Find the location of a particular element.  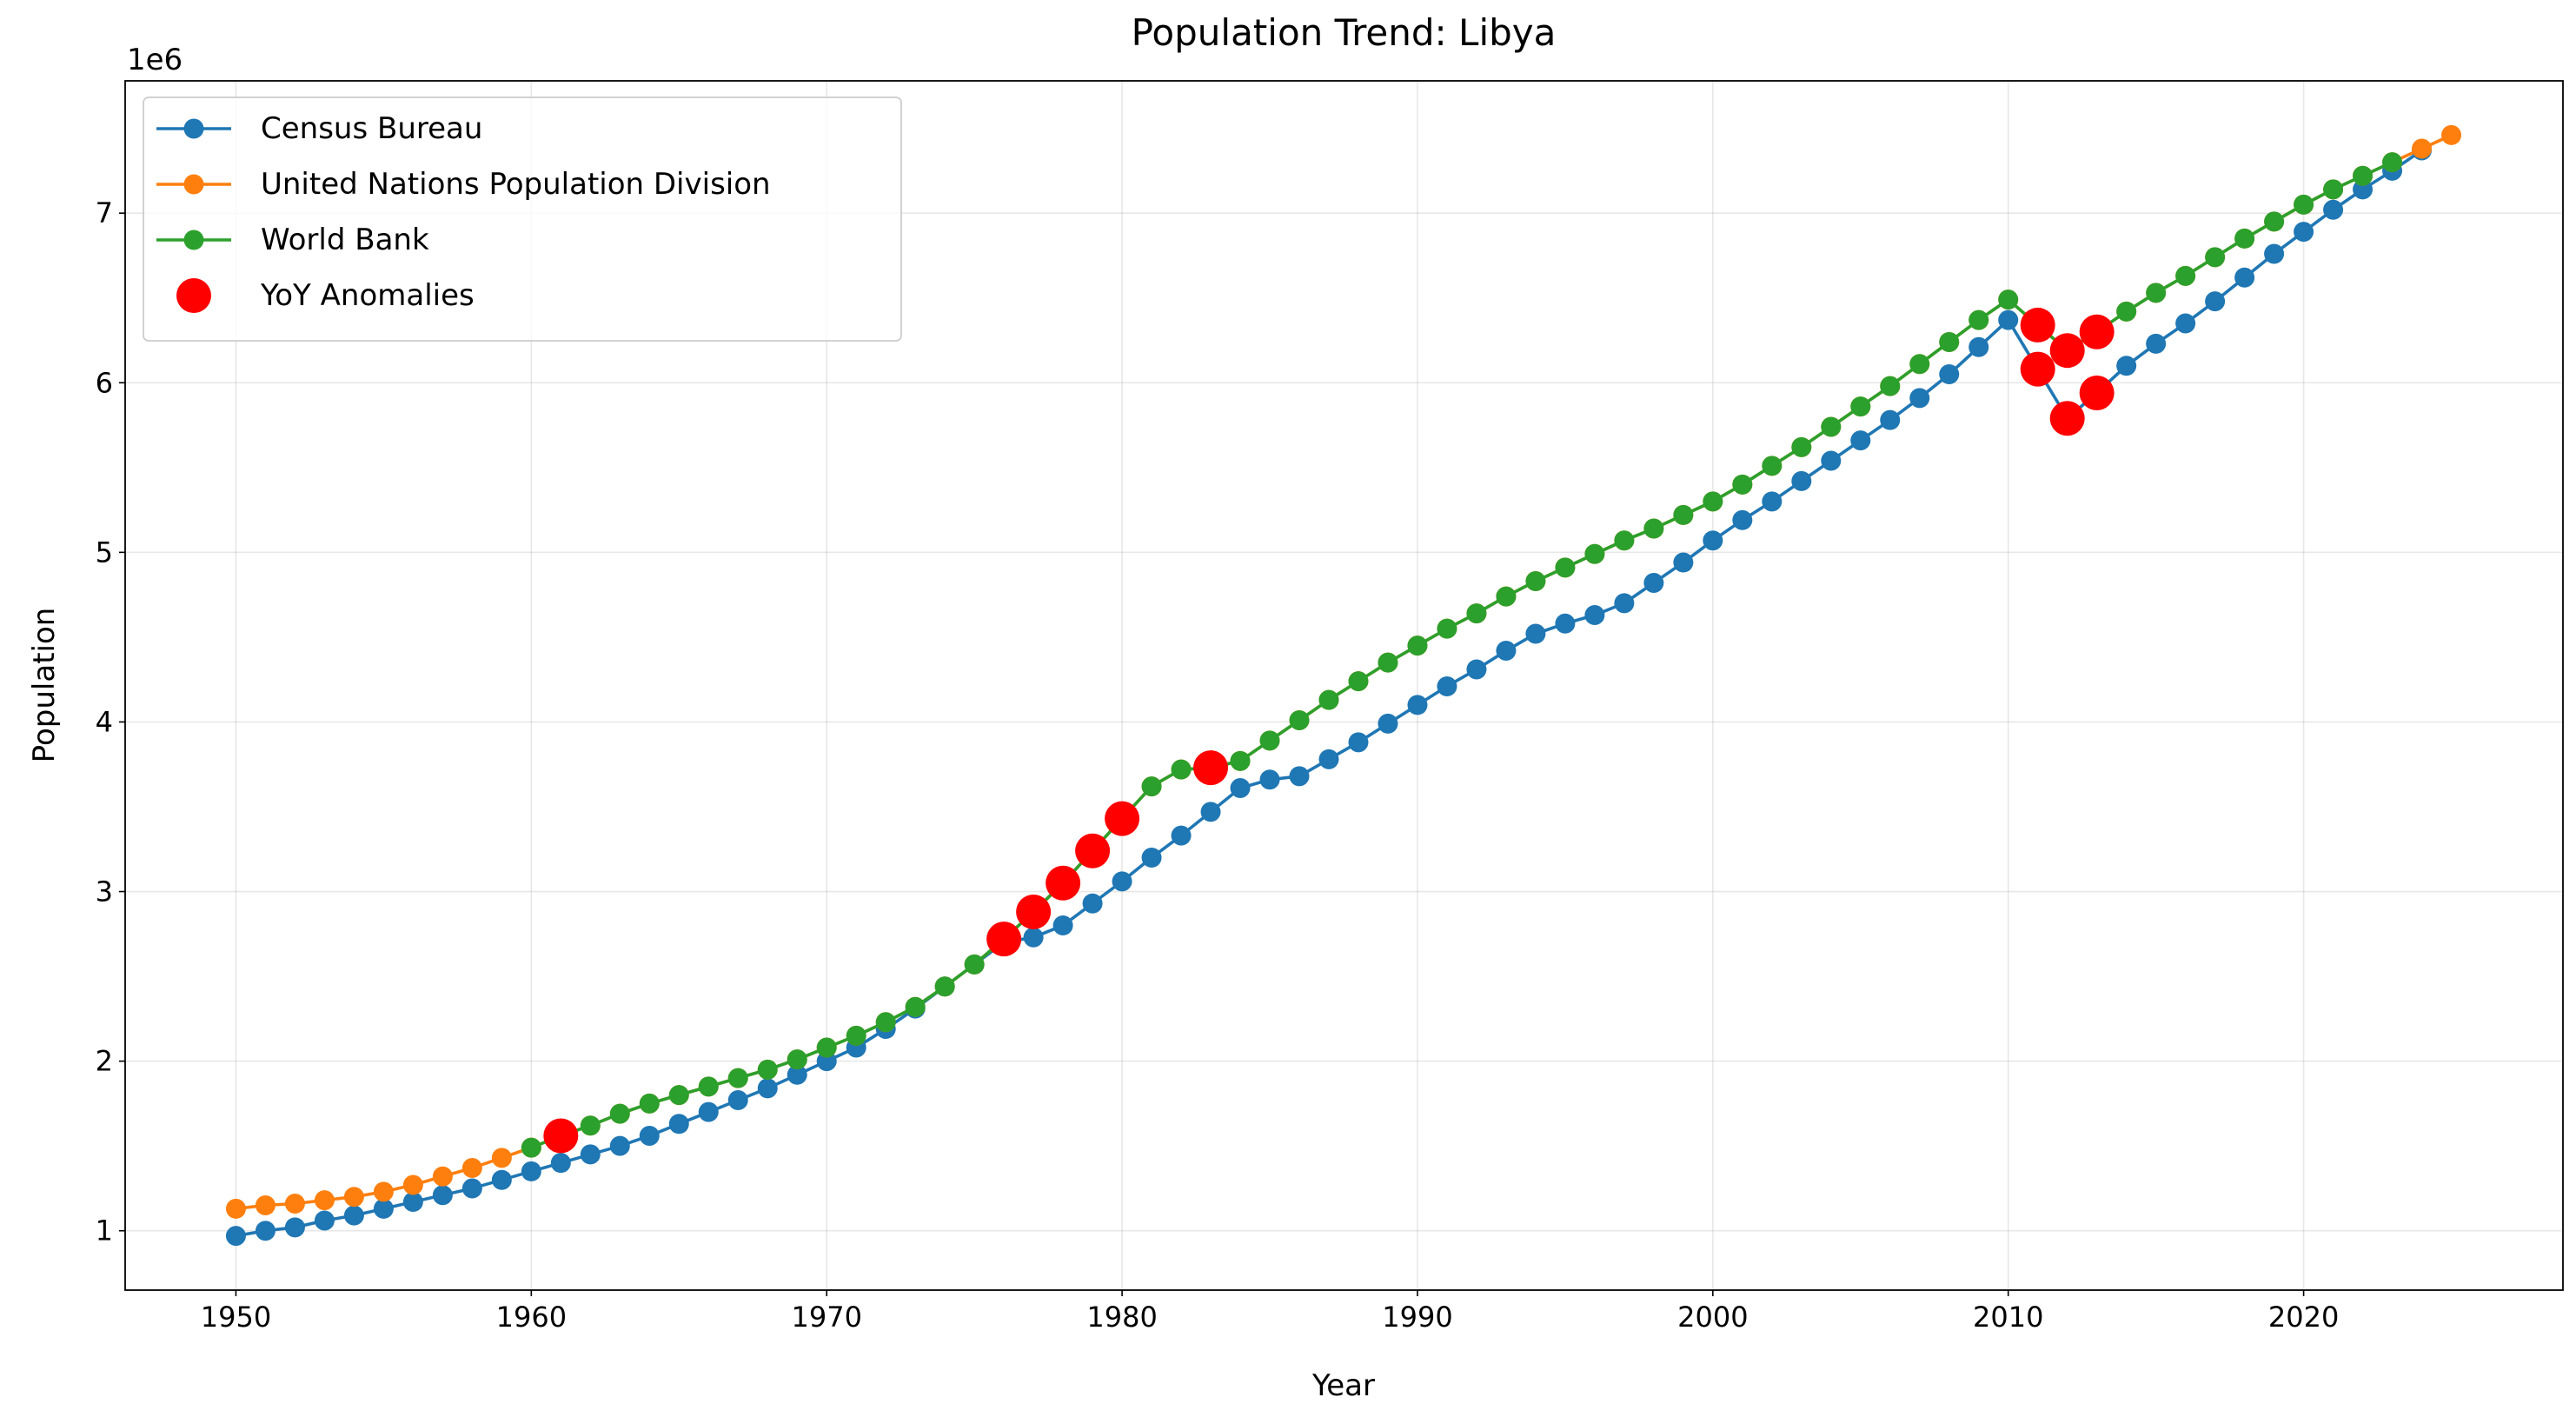

legend-label: World Bank is located at coordinates (345, 240).